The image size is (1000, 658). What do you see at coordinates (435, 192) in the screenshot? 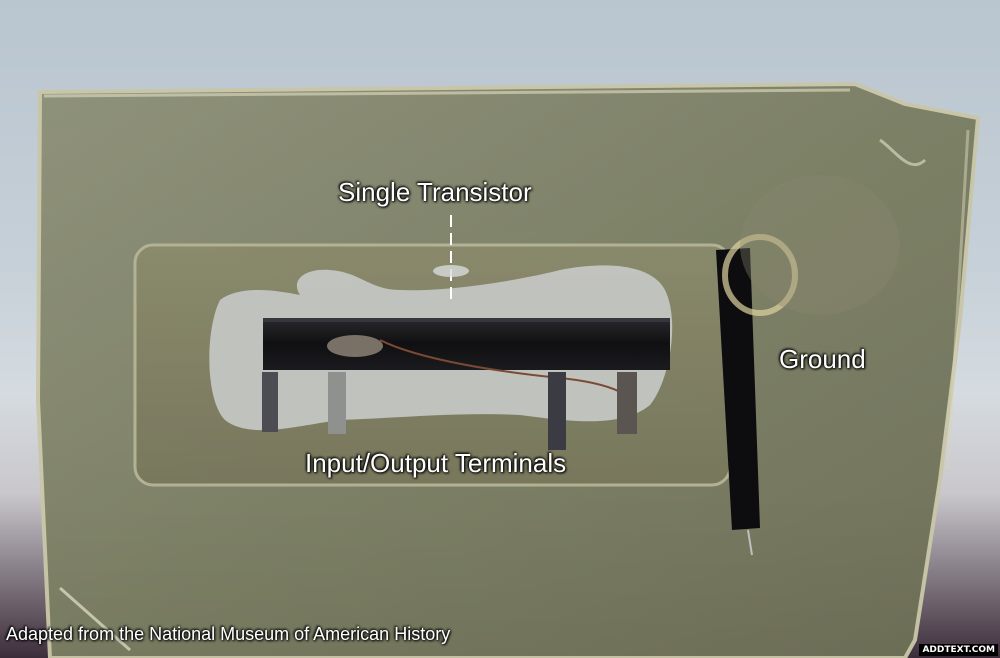
I see `single-transistor-label: Single Transistor` at bounding box center [435, 192].